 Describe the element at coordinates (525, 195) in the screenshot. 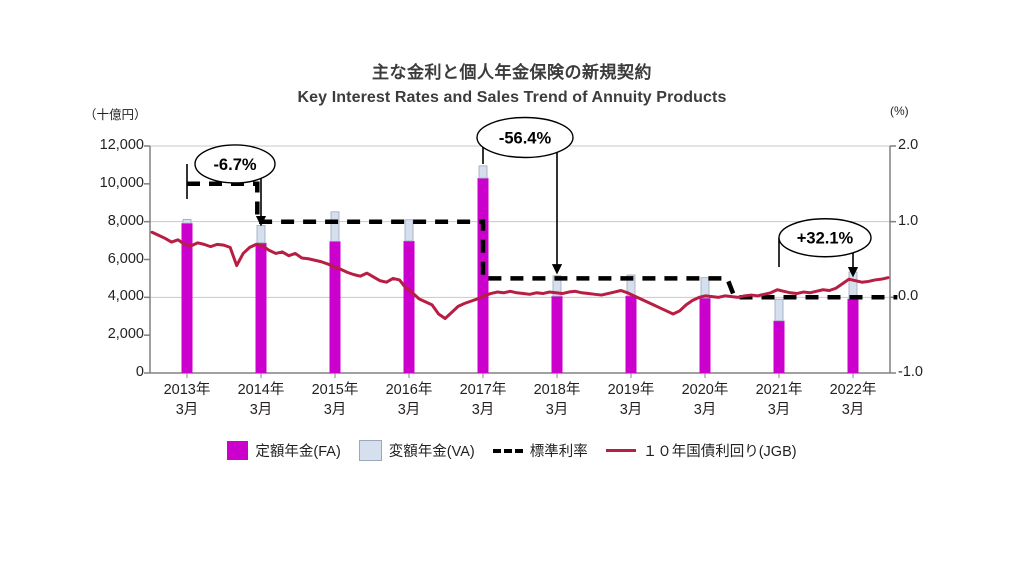

I see `callout-2018: -56.4%` at that location.